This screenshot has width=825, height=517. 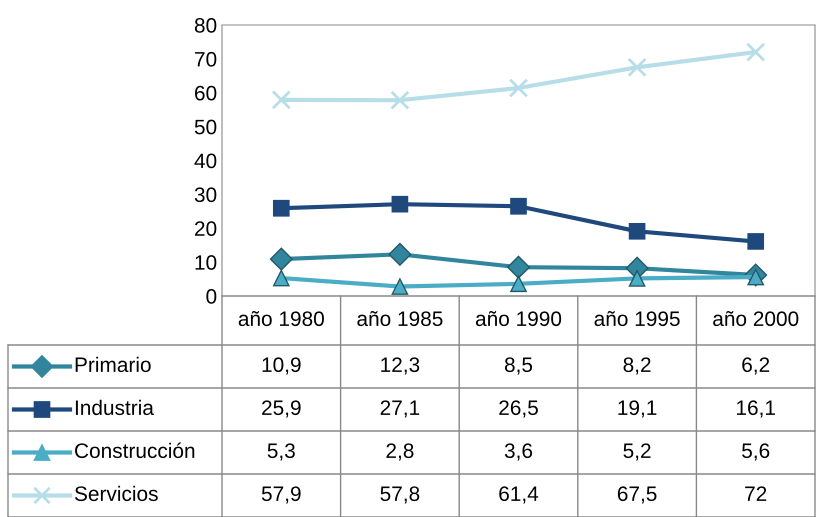 What do you see at coordinates (205, 59) in the screenshot?
I see `y-tick-label: 70` at bounding box center [205, 59].